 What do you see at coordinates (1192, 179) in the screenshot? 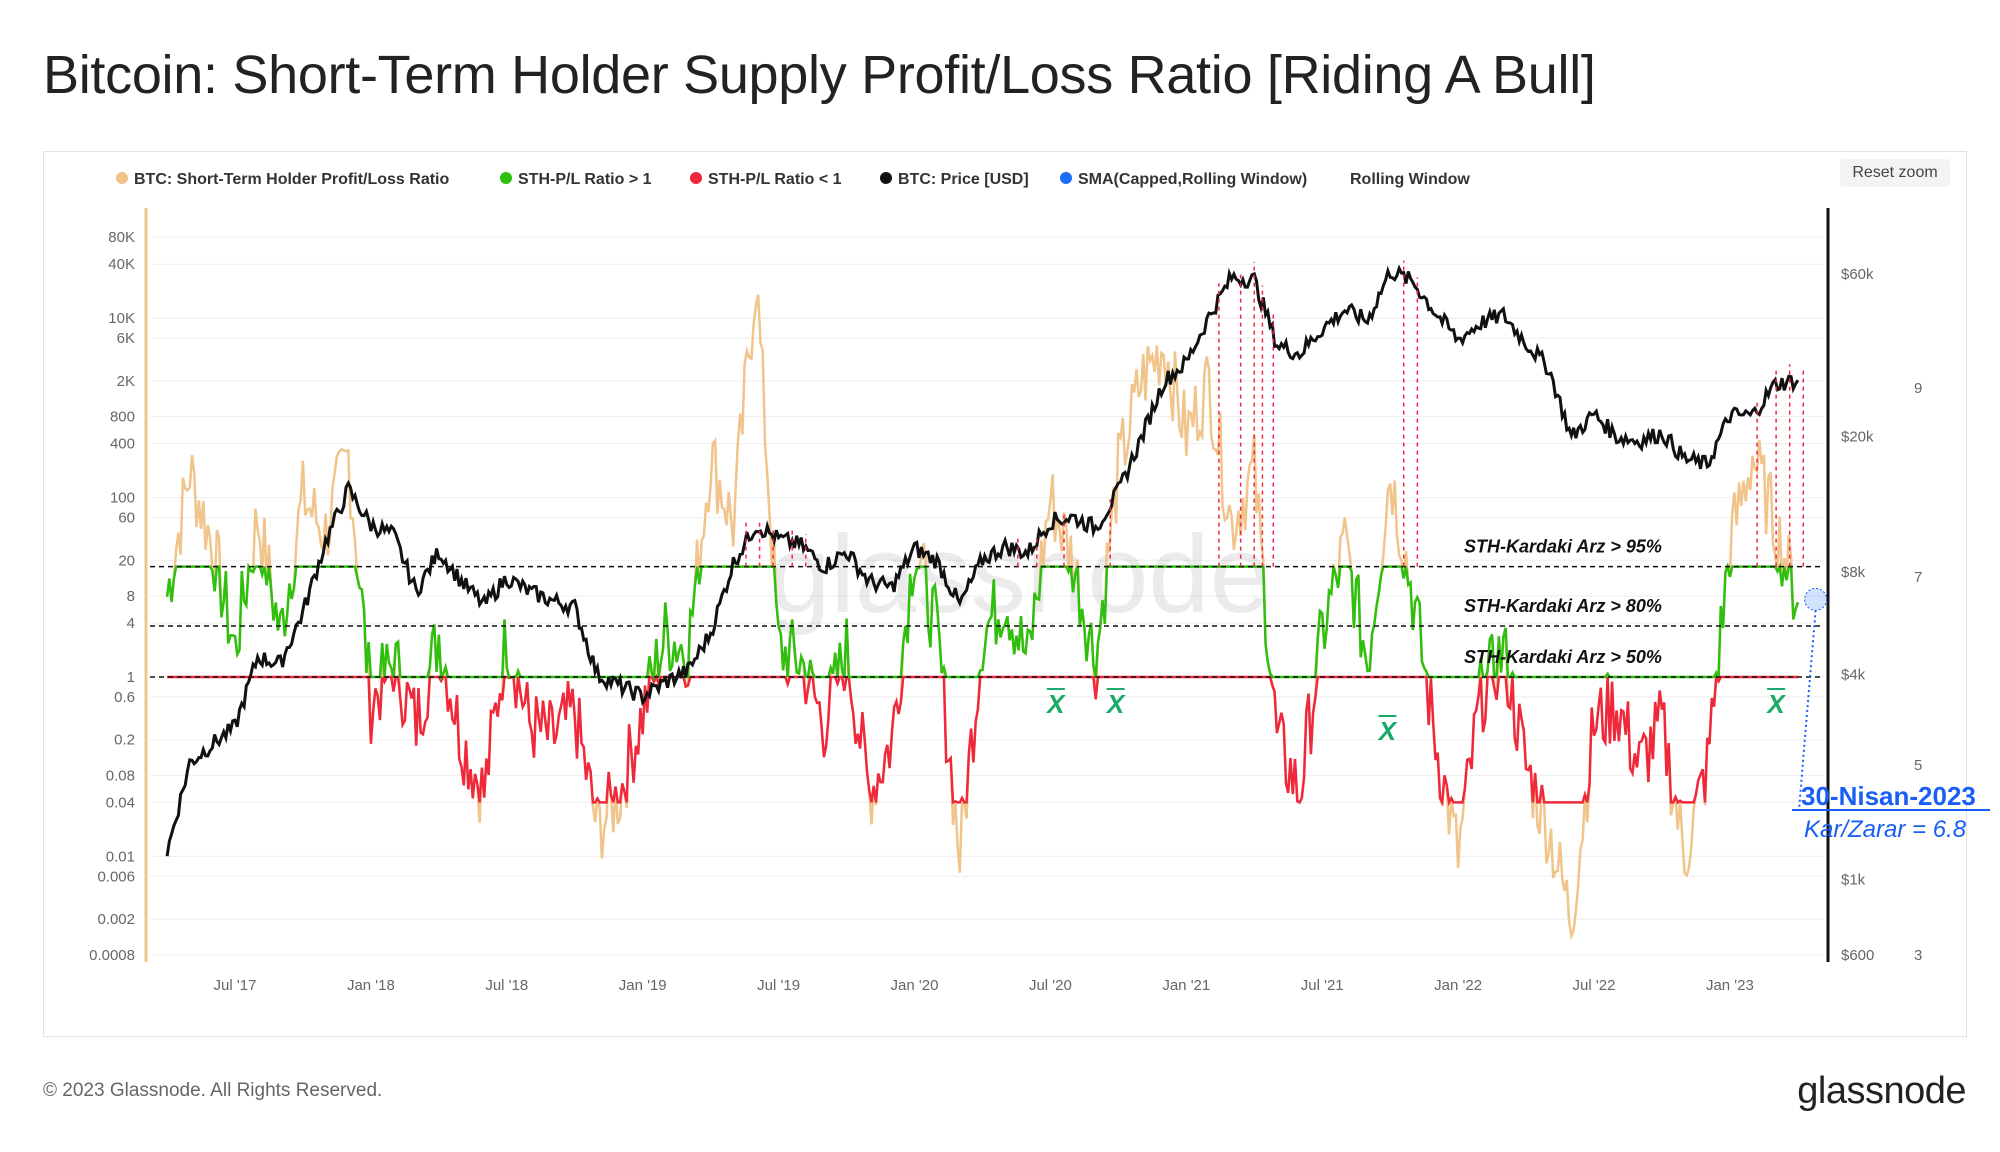
I see `legend-item-4: SMA(Capped,Rolling Window)` at bounding box center [1192, 179].